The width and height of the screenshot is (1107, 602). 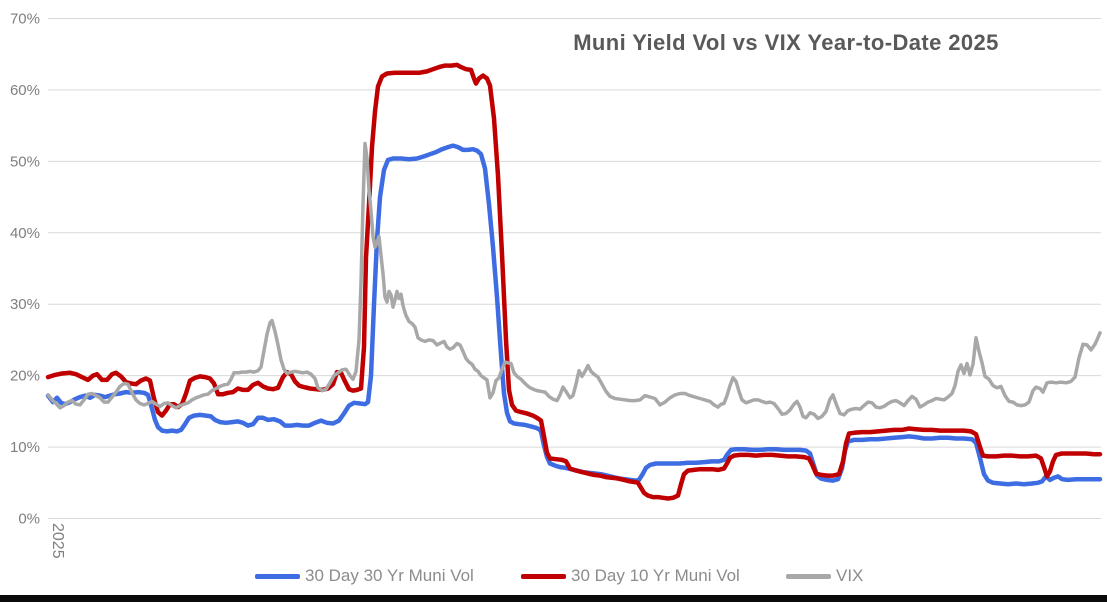 What do you see at coordinates (389, 575) in the screenshot?
I see `legend-label-30yr-muni: 30 Day 30 Yr Muni Vol` at bounding box center [389, 575].